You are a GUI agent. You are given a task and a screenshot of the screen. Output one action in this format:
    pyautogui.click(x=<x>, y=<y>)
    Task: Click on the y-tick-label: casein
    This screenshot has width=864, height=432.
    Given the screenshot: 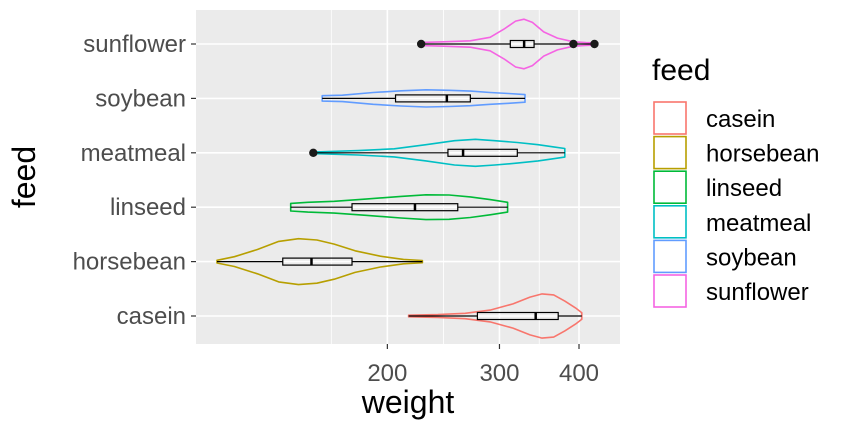 What is the action you would take?
    pyautogui.click(x=151, y=316)
    